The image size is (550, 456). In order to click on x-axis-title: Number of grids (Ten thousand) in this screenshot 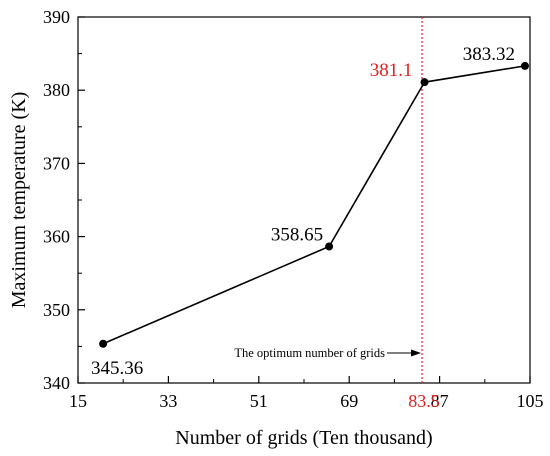, I will do `click(303, 438)`.